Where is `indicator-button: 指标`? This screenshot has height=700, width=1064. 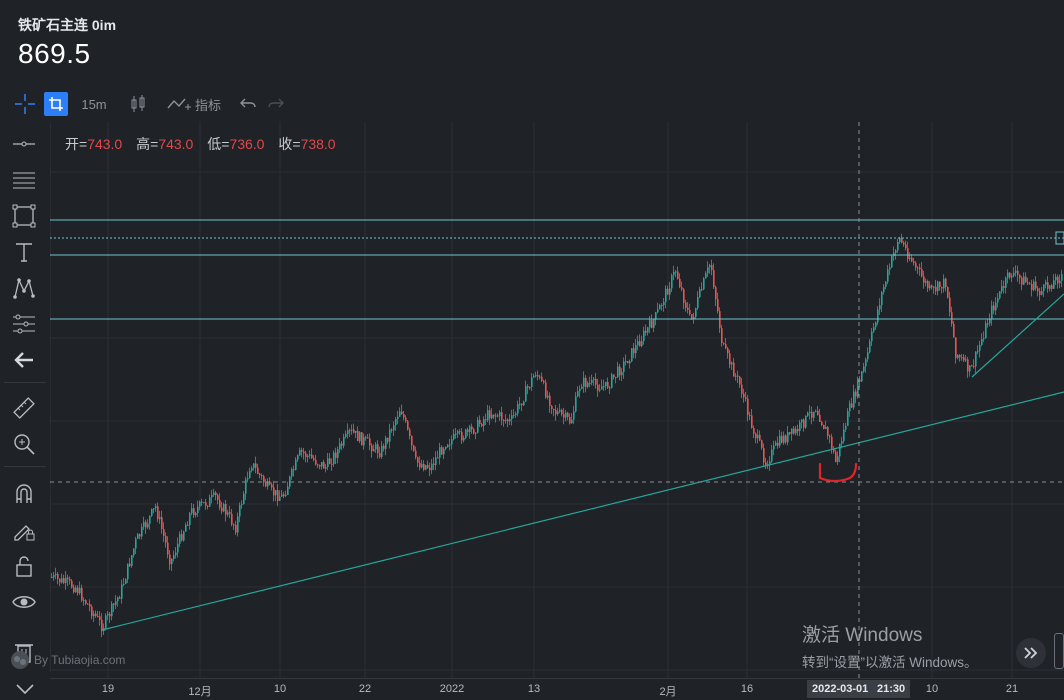 indicator-button: 指标 is located at coordinates (194, 104).